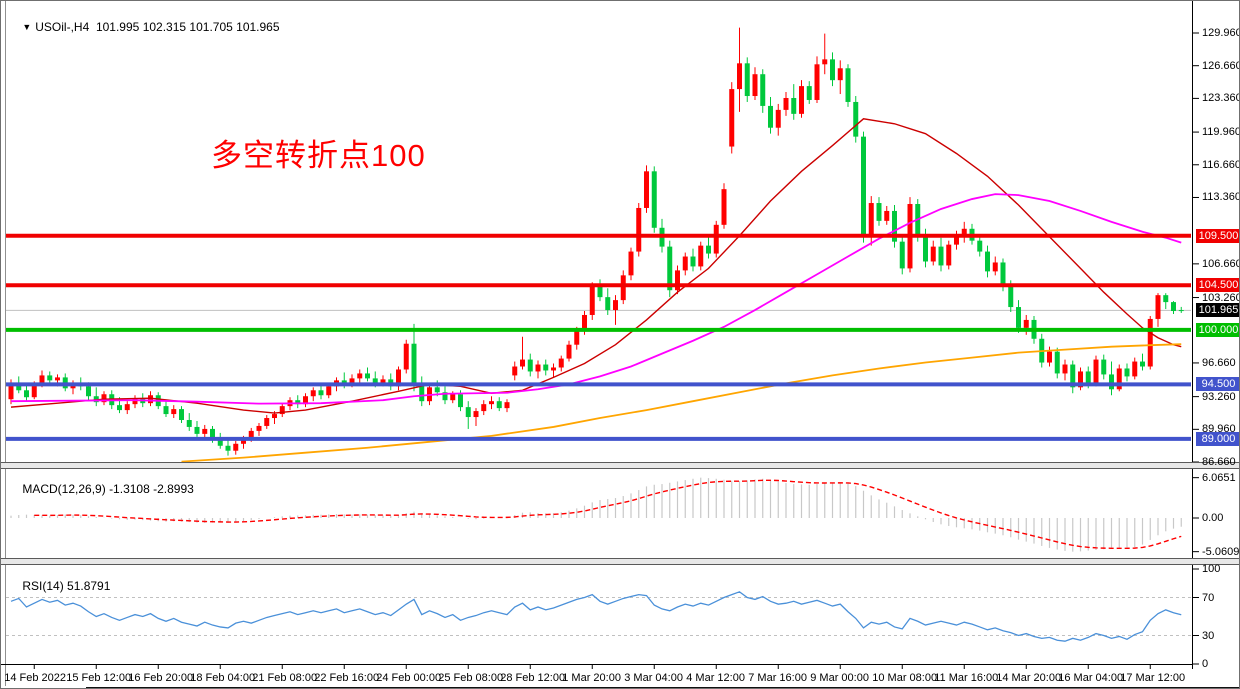 This screenshot has height=689, width=1240. What do you see at coordinates (1217, 310) in the screenshot?
I see `current-price-badge: 101.965` at bounding box center [1217, 310].